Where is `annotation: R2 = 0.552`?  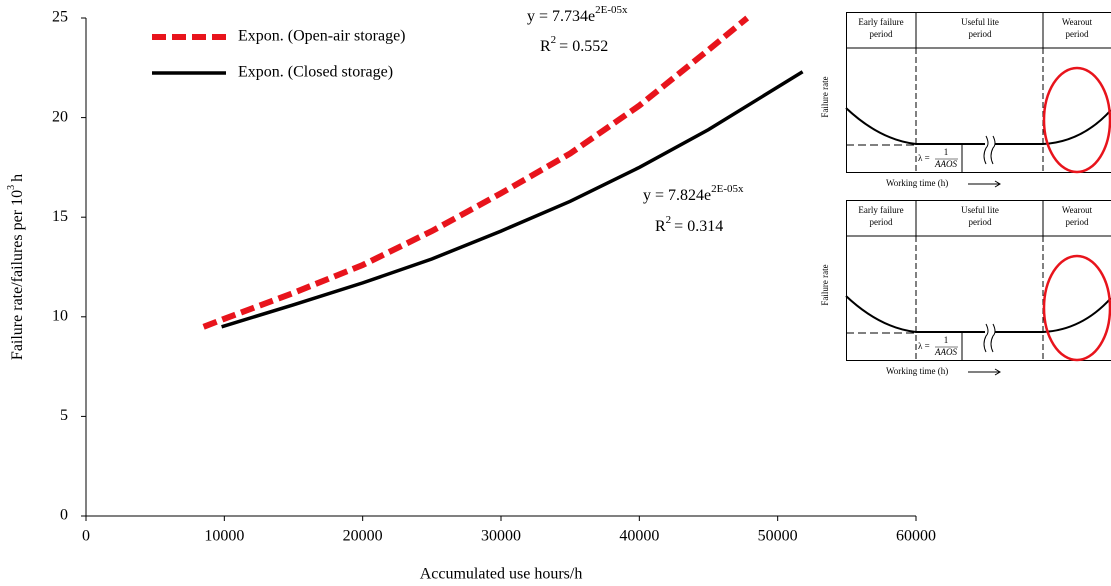 annotation: R2 = 0.552 is located at coordinates (574, 44).